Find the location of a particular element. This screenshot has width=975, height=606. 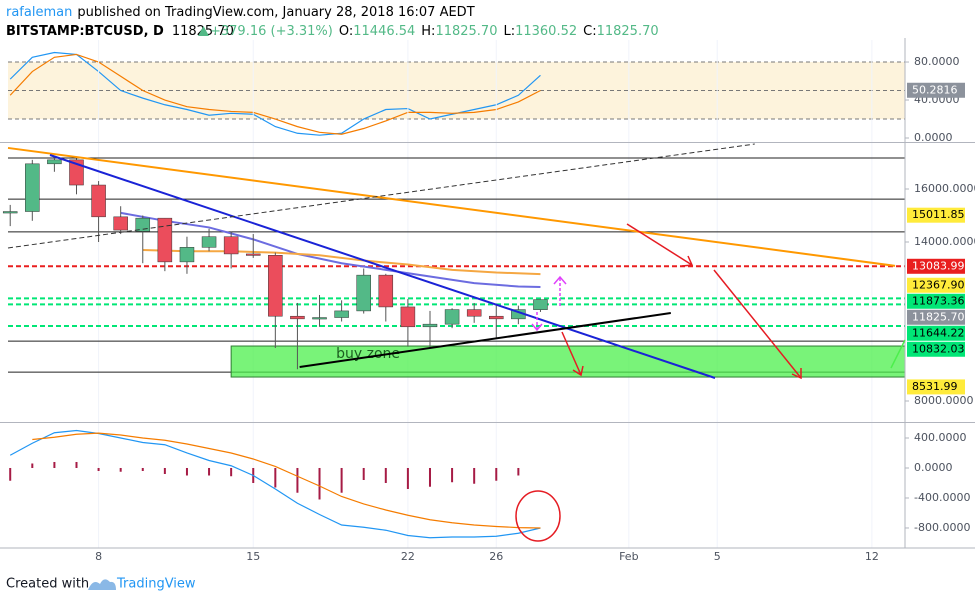

y-tick-label: 14000.0000 is located at coordinates (944, 241).